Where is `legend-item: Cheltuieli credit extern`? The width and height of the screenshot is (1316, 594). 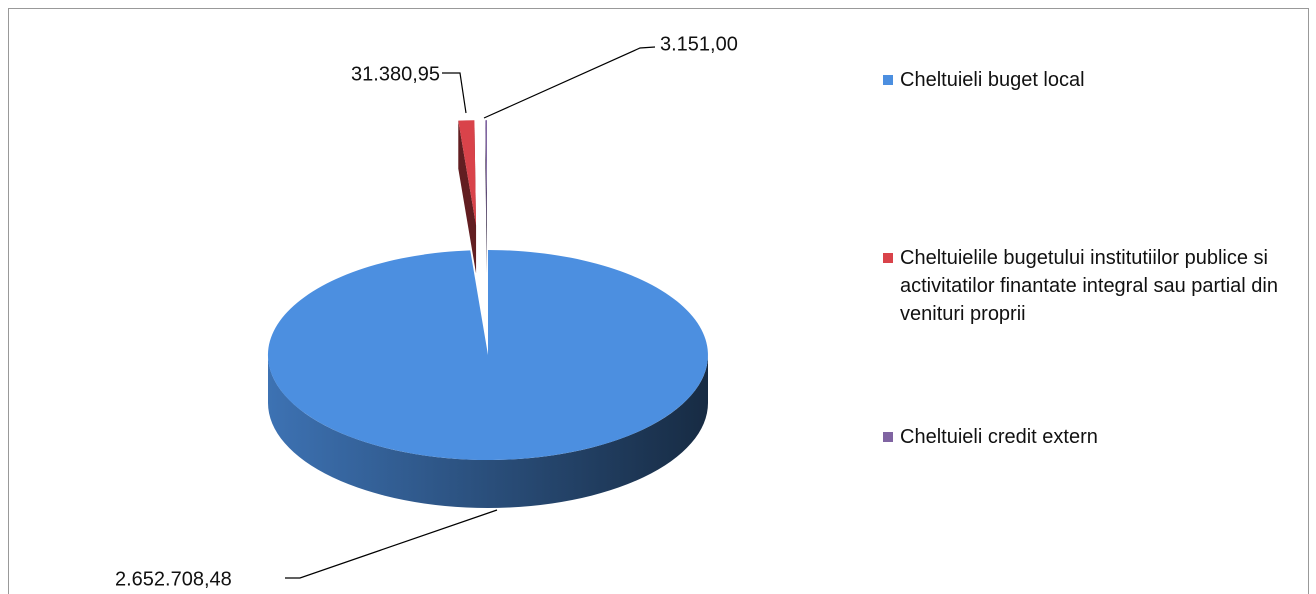 legend-item: Cheltuieli credit extern is located at coordinates (1083, 437).